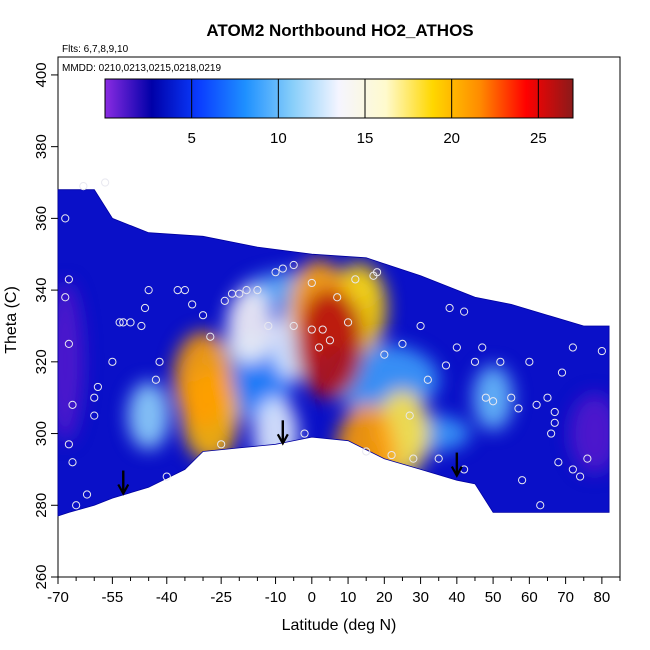 The image size is (650, 650). Describe the element at coordinates (41, 433) in the screenshot. I see `y-tick-label-300: 300` at that location.